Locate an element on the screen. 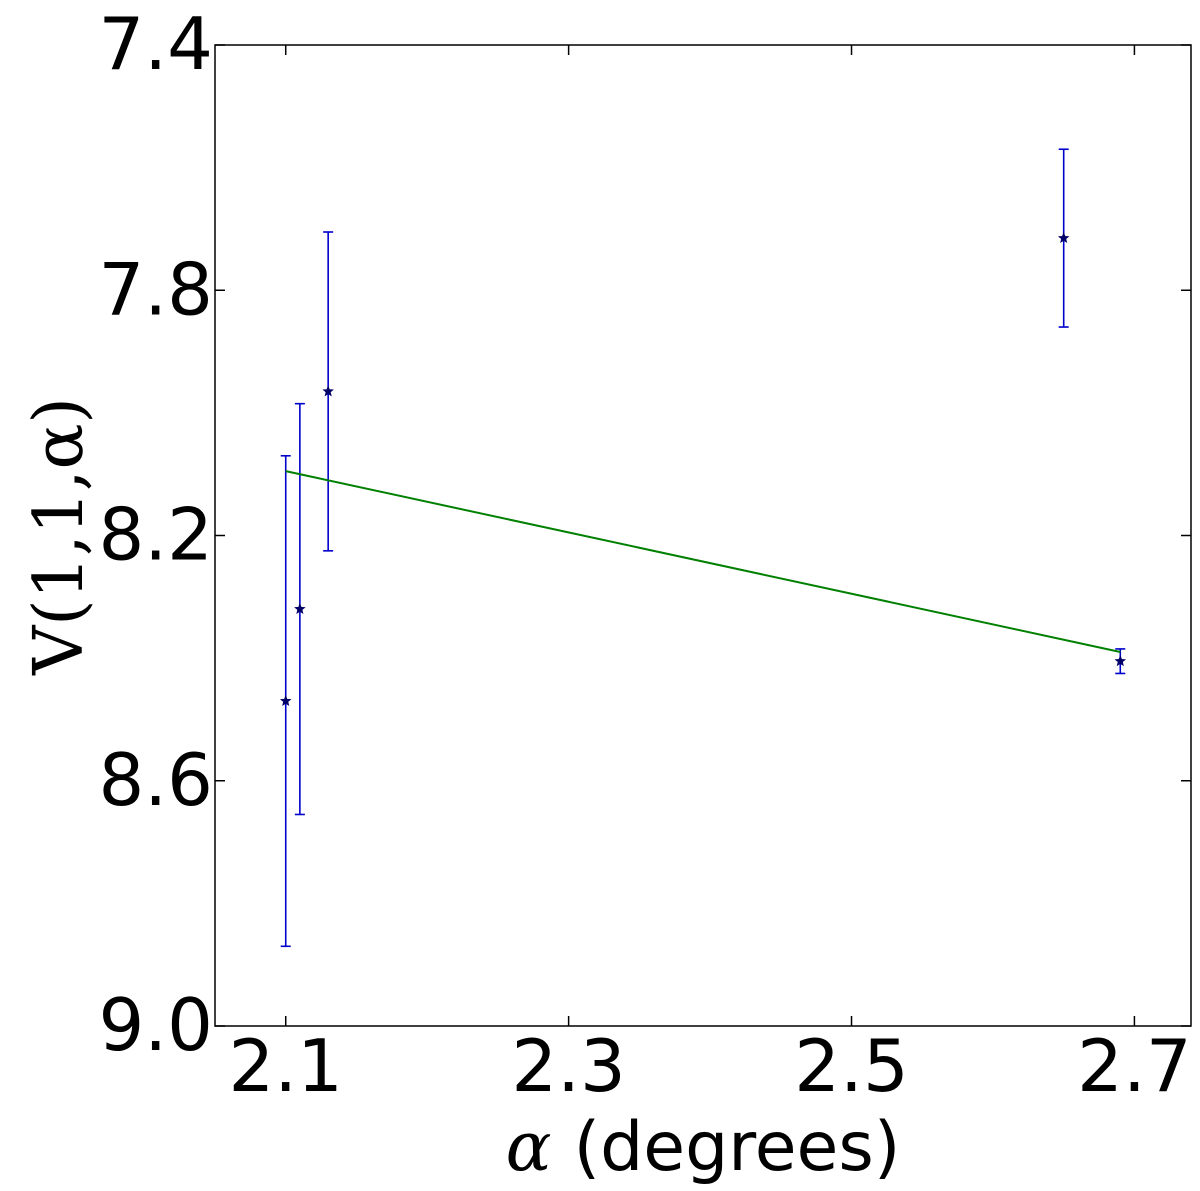 The width and height of the screenshot is (1200, 1191). y-tick-label: 9.0 is located at coordinates (155, 1025).